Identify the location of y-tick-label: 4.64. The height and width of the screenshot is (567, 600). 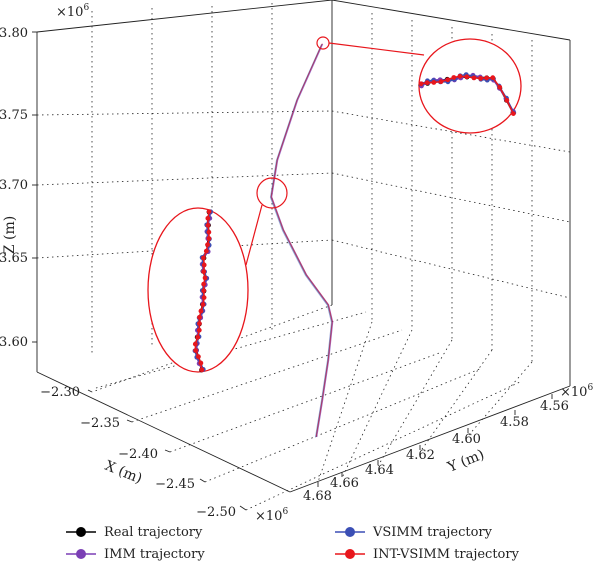
(379, 470).